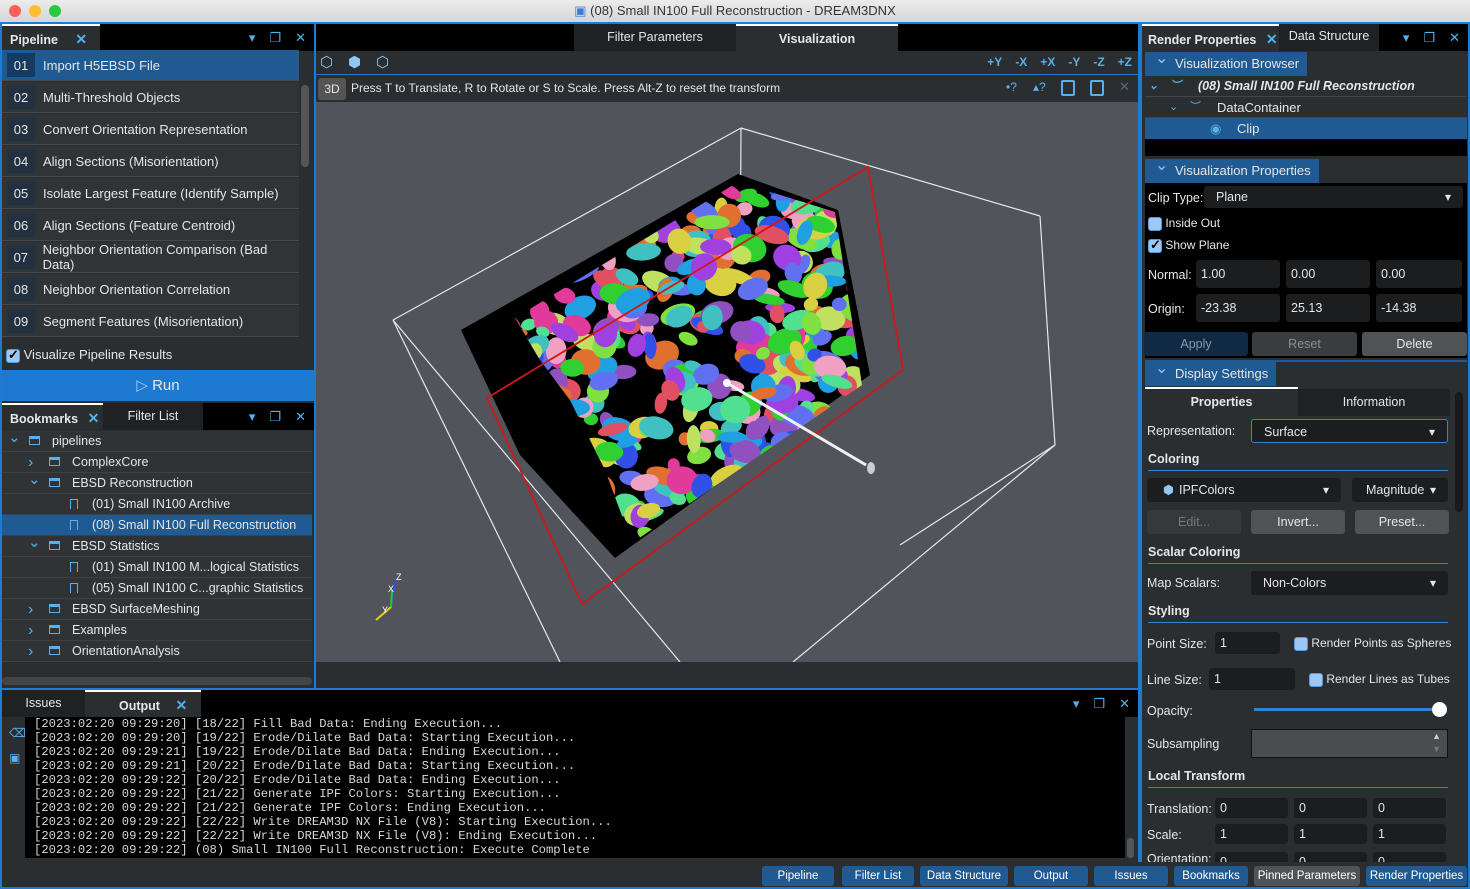 This screenshot has width=1470, height=889. Describe the element at coordinates (150, 97) in the screenshot. I see `pipeline-item: 02 Multi-Threshold Objects` at that location.